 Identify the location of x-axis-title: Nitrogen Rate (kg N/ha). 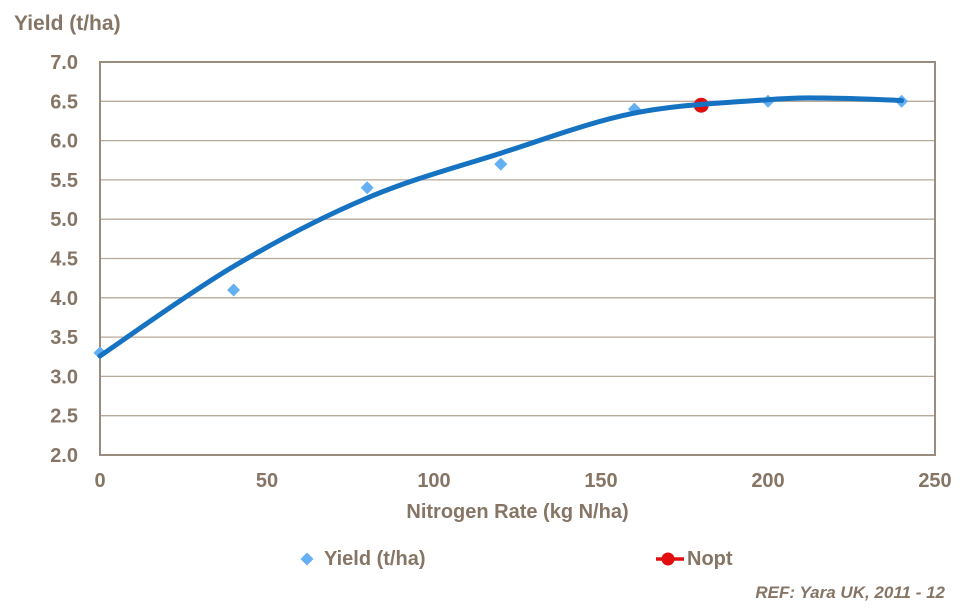
(517, 512).